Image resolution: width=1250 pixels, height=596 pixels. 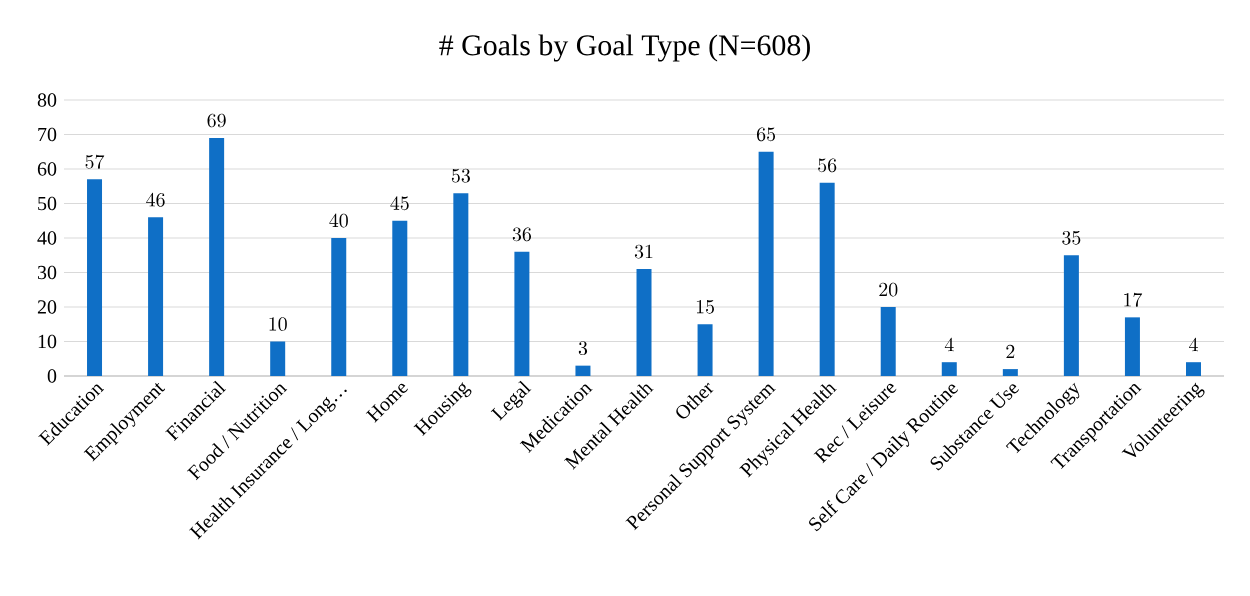 What do you see at coordinates (155, 199) in the screenshot?
I see `data-label: 46` at bounding box center [155, 199].